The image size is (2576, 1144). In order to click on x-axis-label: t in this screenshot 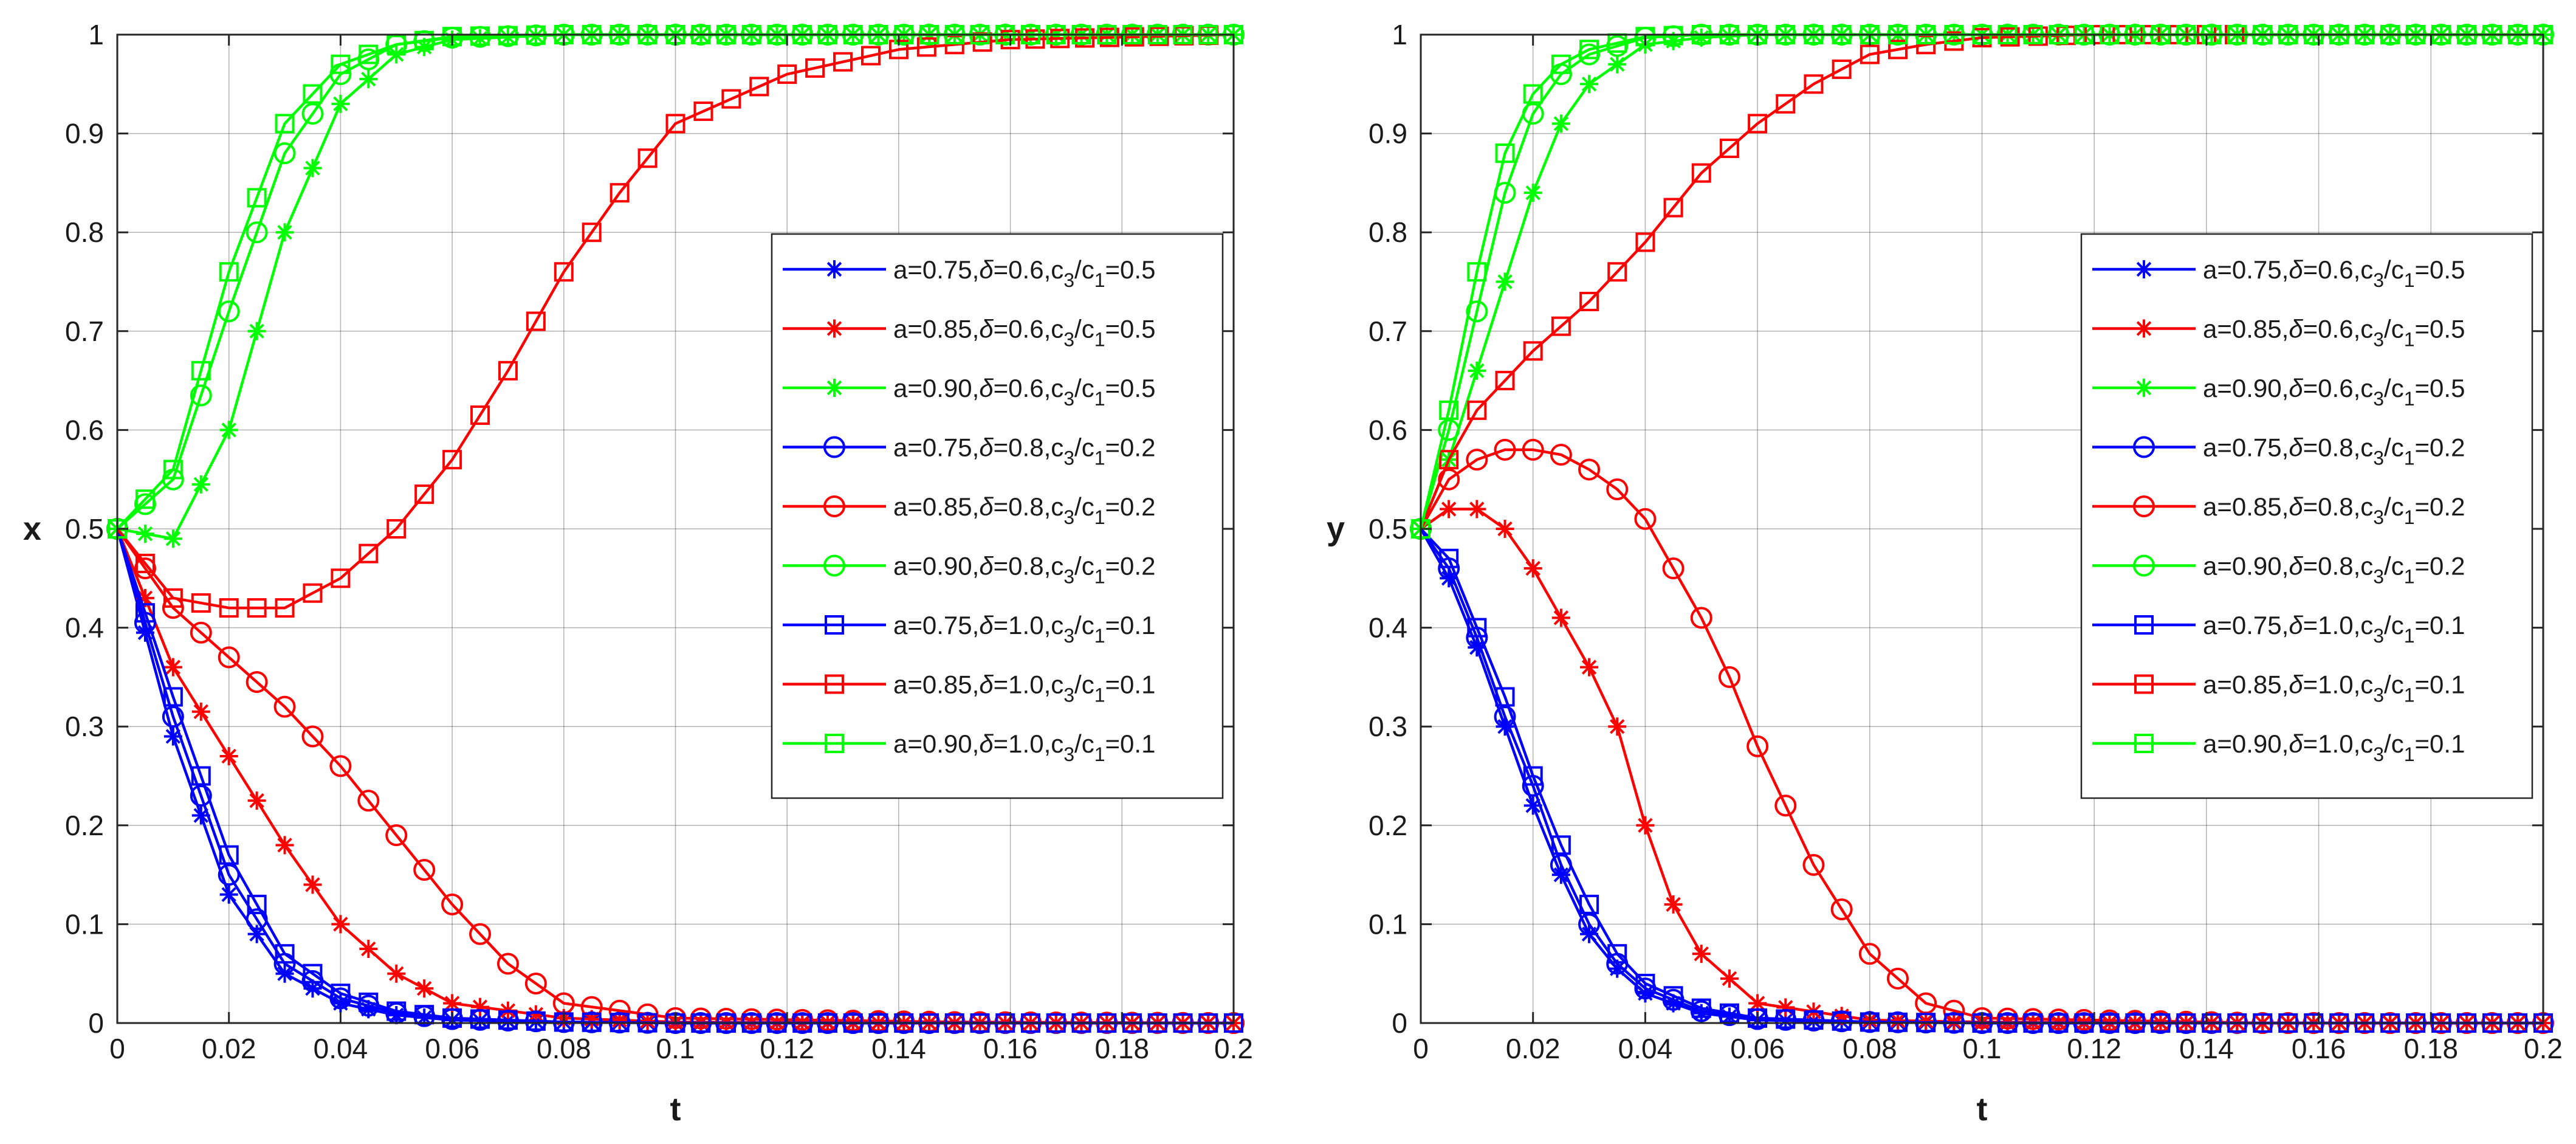, I will do `click(675, 1110)`.